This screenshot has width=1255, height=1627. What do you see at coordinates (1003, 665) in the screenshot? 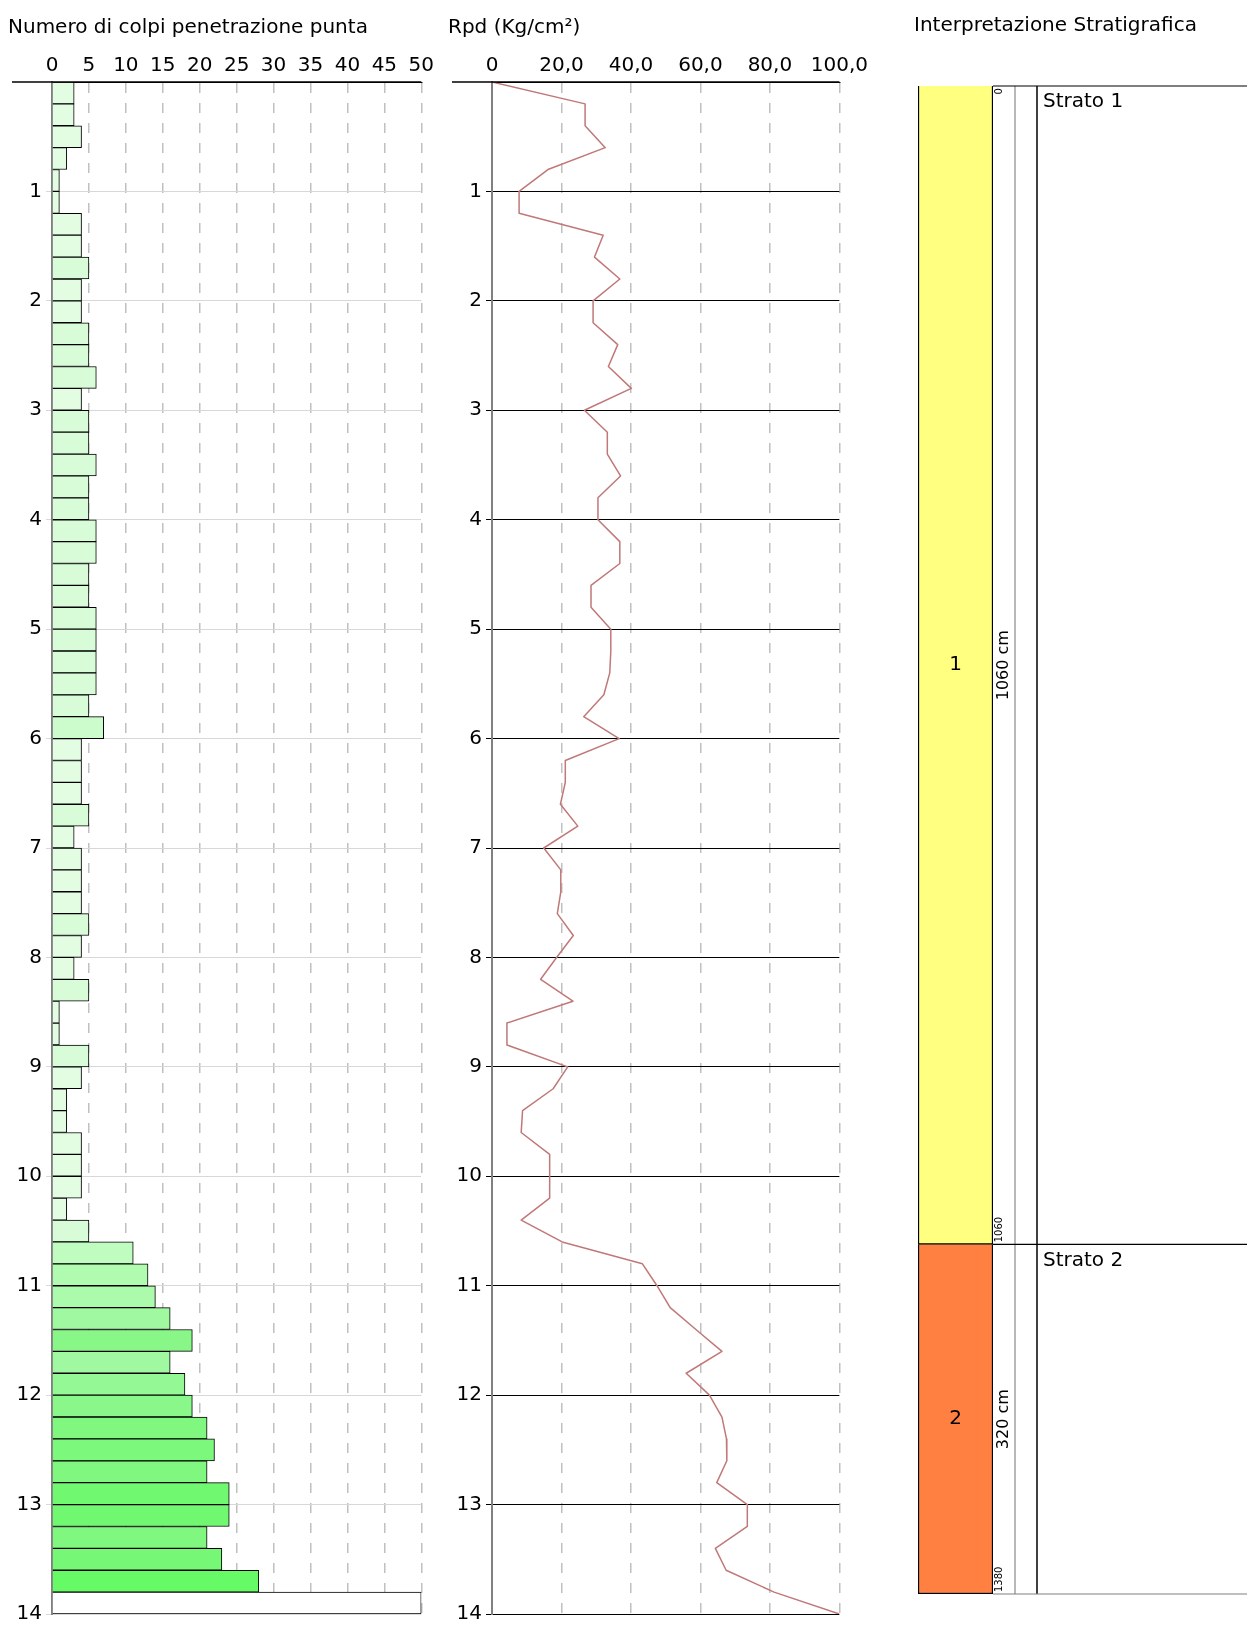
I see `data-label: 1060 cm` at bounding box center [1003, 665].